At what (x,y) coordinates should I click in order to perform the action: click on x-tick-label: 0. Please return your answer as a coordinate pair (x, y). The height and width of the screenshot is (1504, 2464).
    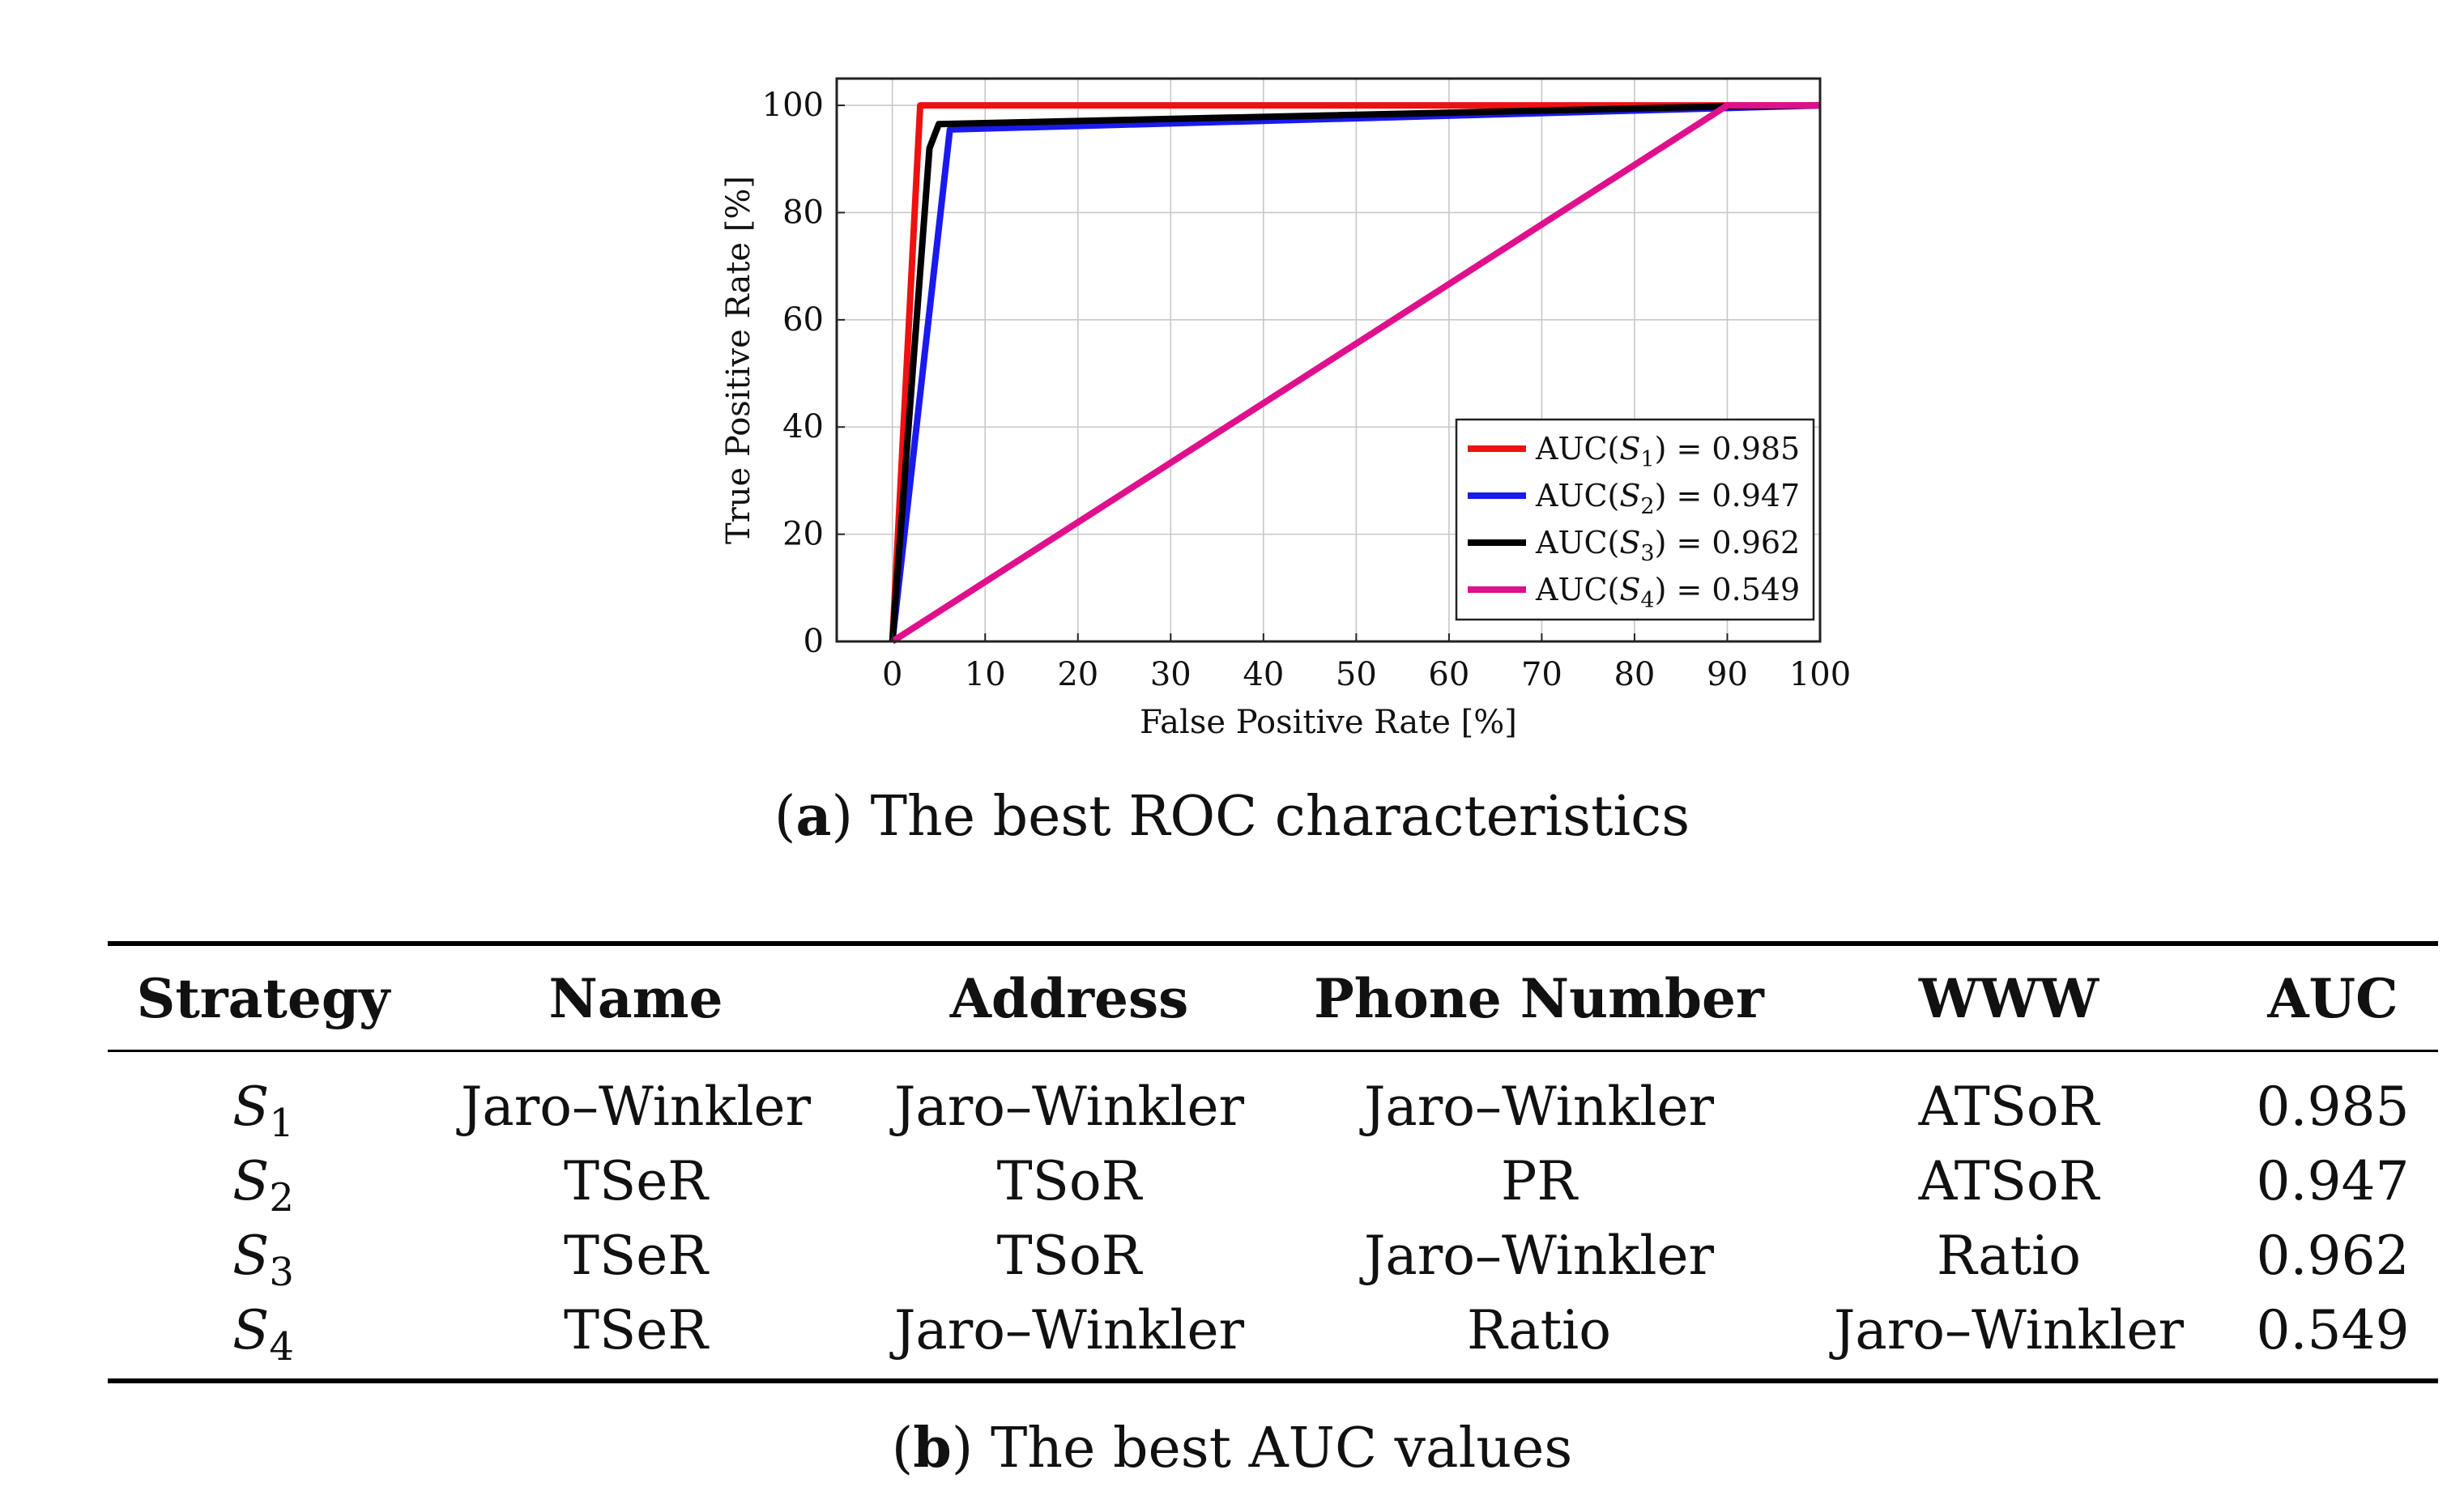
    Looking at the image, I should click on (892, 674).